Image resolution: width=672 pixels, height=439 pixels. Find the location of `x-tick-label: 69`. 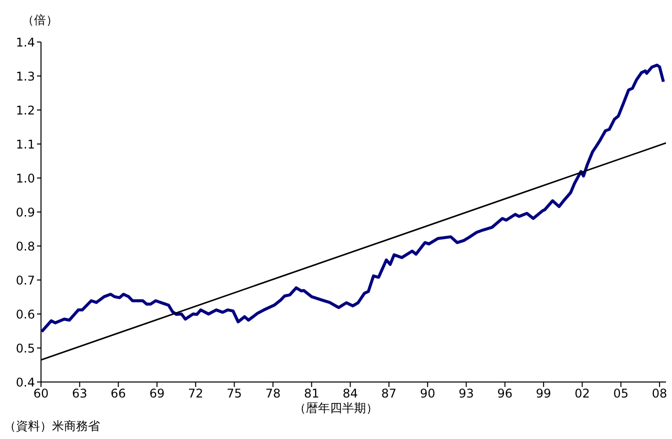

x-tick-label: 69 is located at coordinates (157, 393).